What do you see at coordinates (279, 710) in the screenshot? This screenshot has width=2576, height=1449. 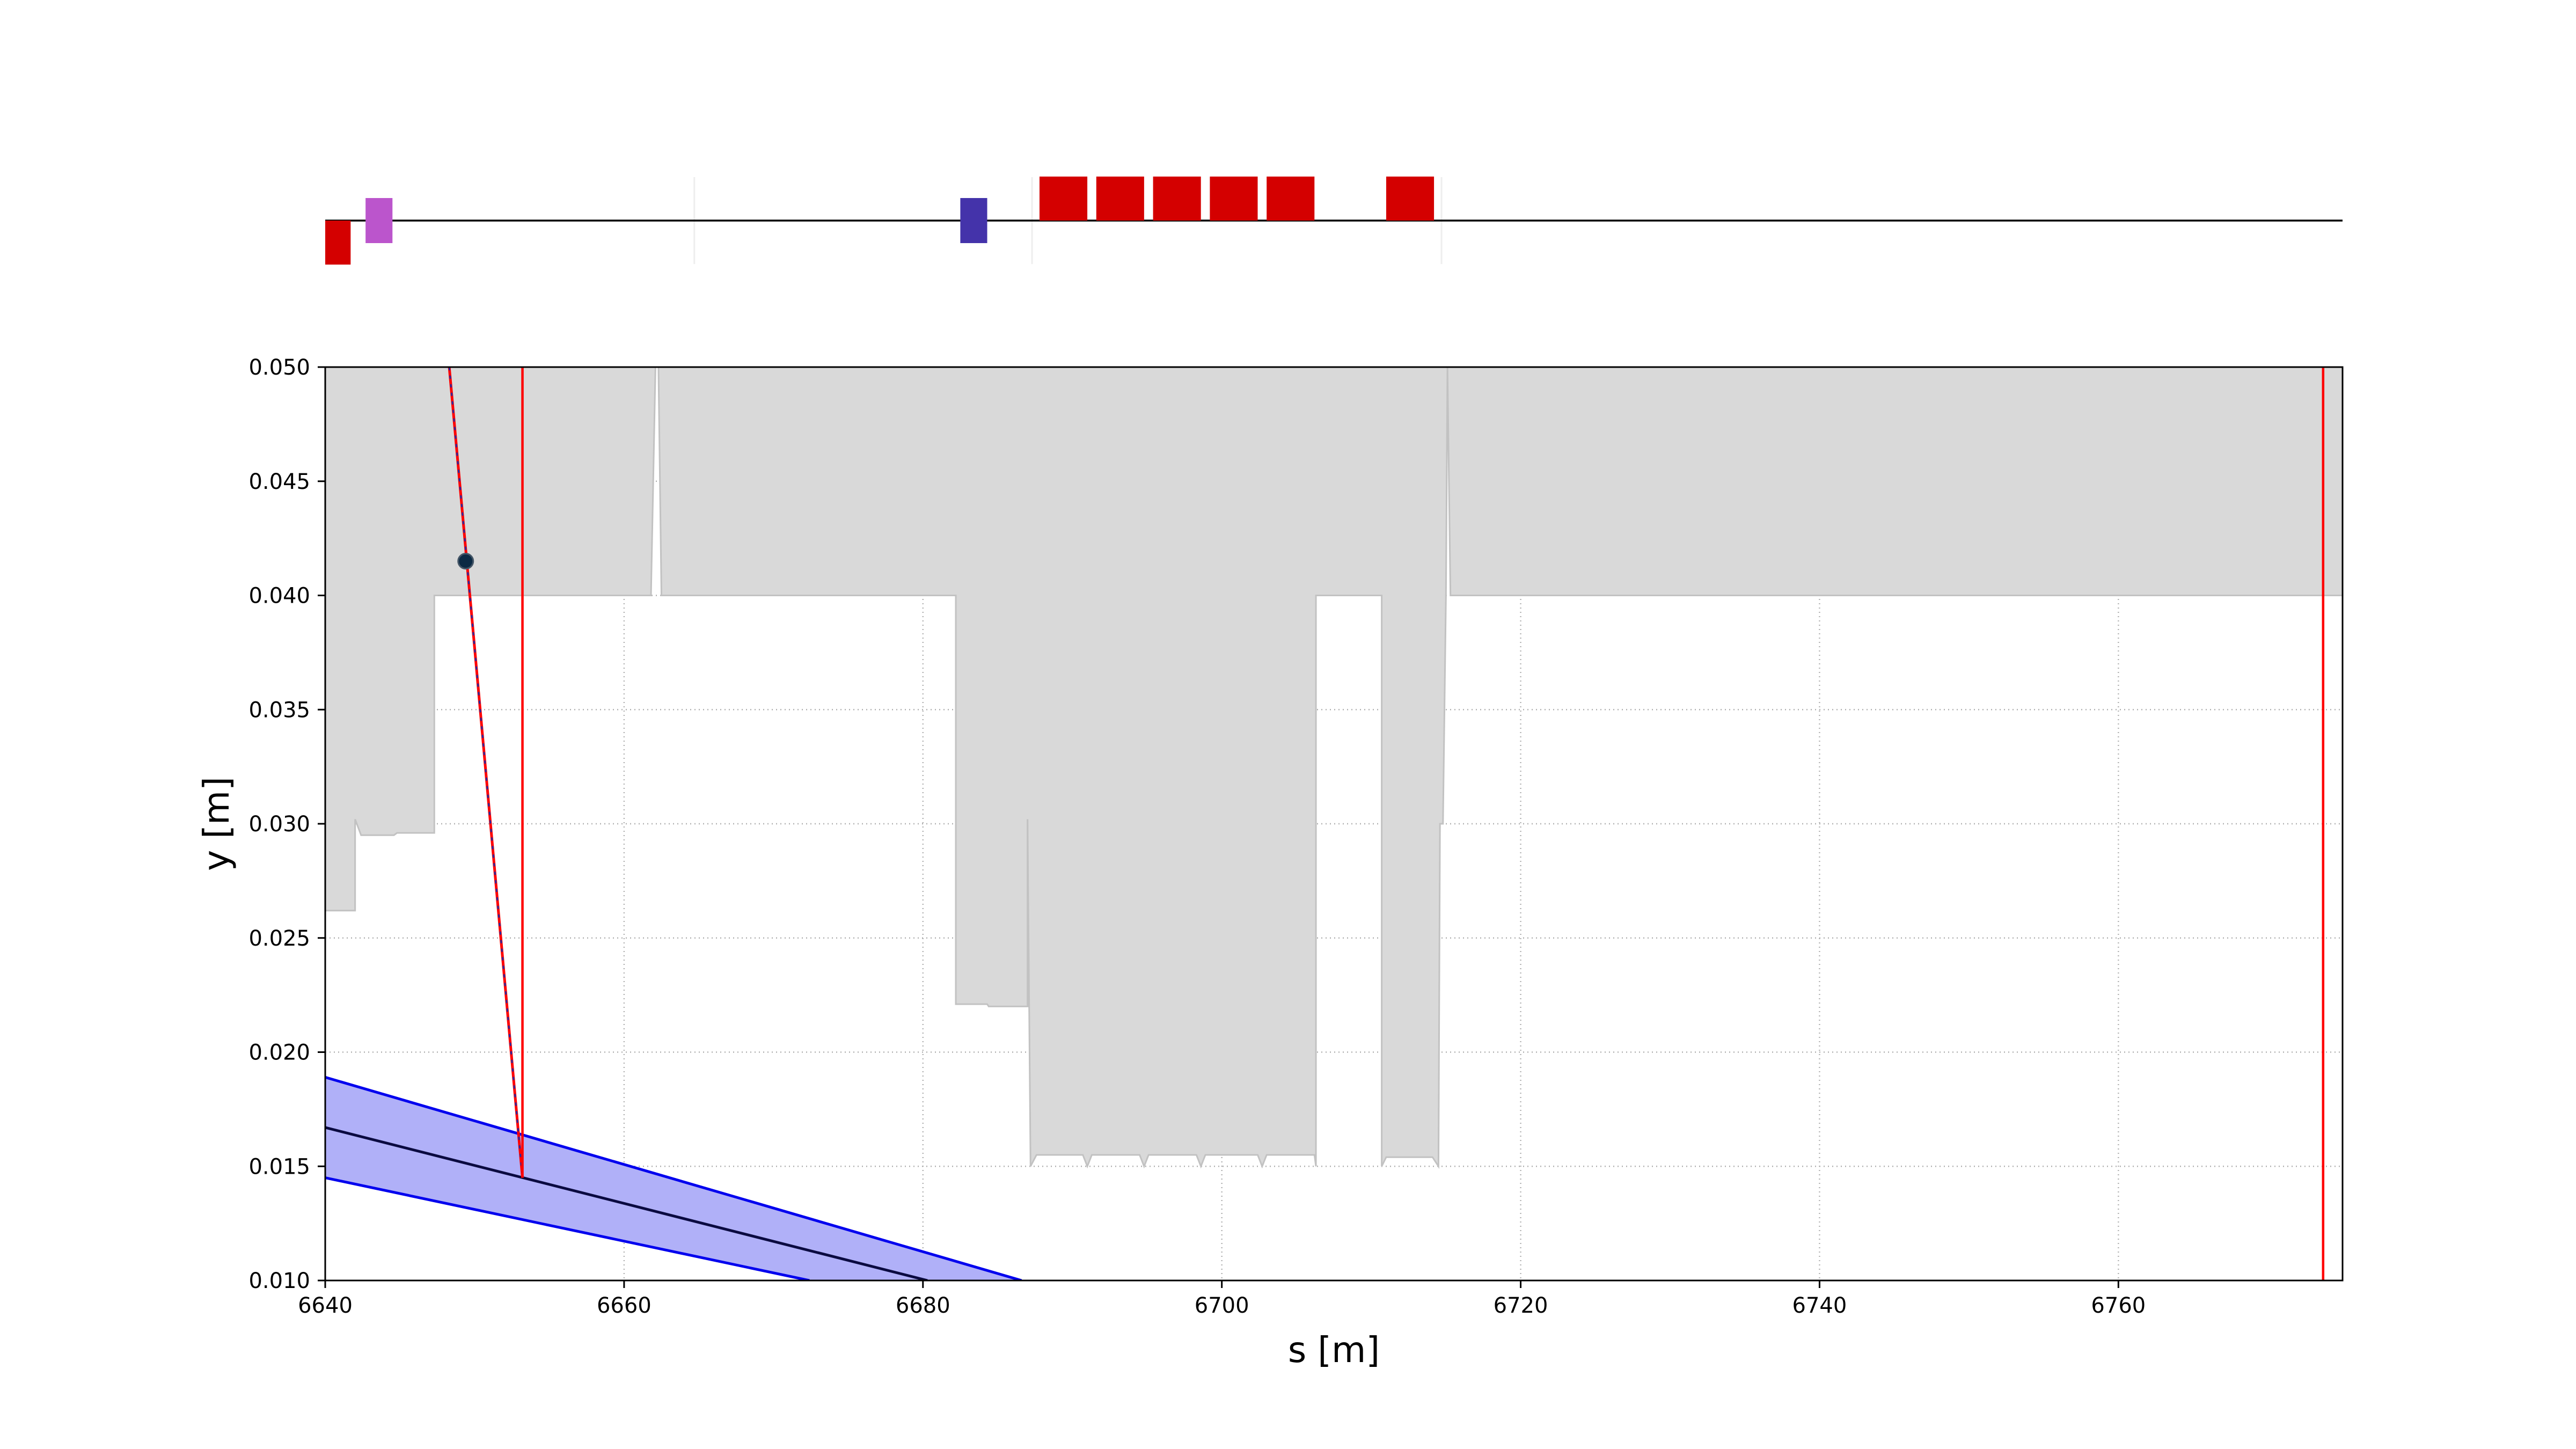 I see `y-tick-label: 0.035` at bounding box center [279, 710].